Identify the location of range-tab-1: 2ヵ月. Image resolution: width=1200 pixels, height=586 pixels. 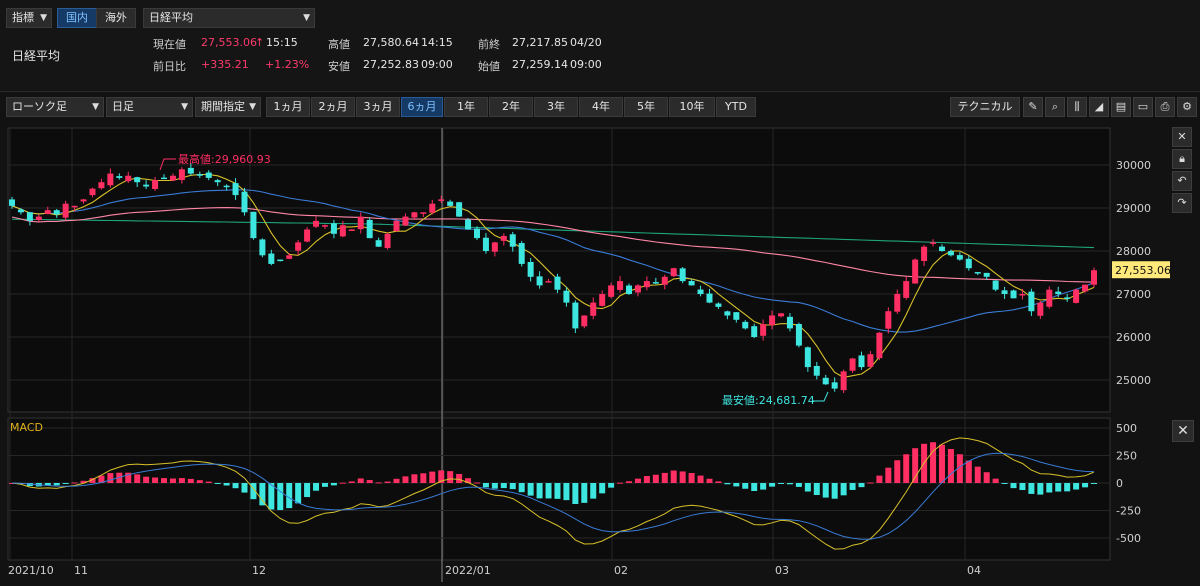
(333, 107).